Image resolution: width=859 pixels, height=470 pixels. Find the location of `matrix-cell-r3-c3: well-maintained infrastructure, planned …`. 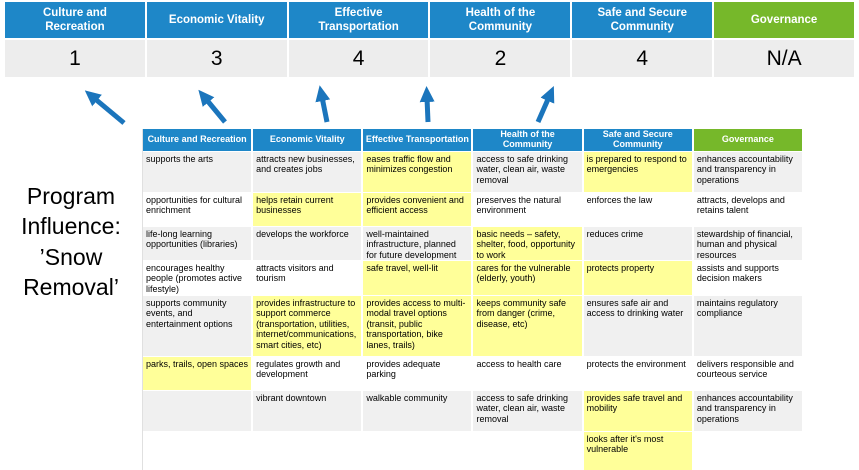

matrix-cell-r3-c3: well-maintained infrastructure, planned … is located at coordinates (417, 243).